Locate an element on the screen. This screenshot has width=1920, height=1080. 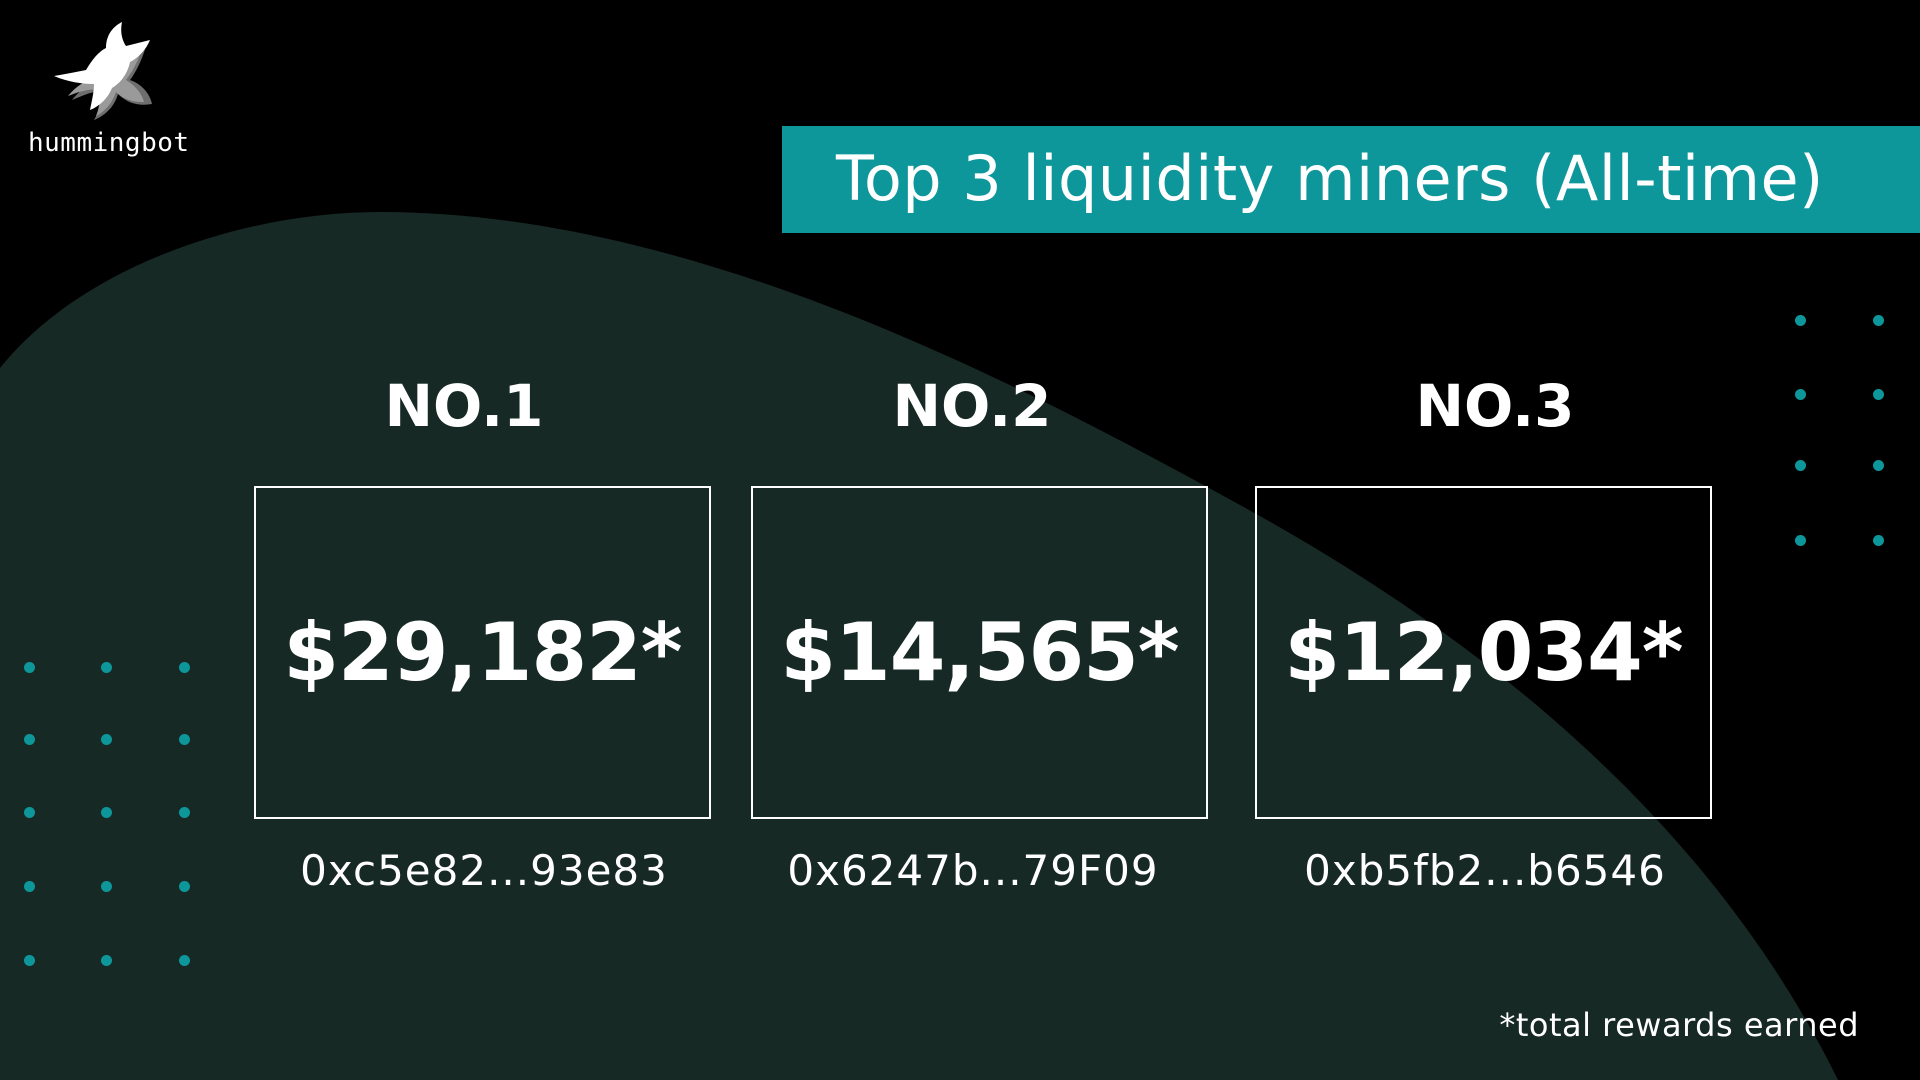
title-banner: Top 3 liquidity miners (All-time) is located at coordinates (1351, 179).